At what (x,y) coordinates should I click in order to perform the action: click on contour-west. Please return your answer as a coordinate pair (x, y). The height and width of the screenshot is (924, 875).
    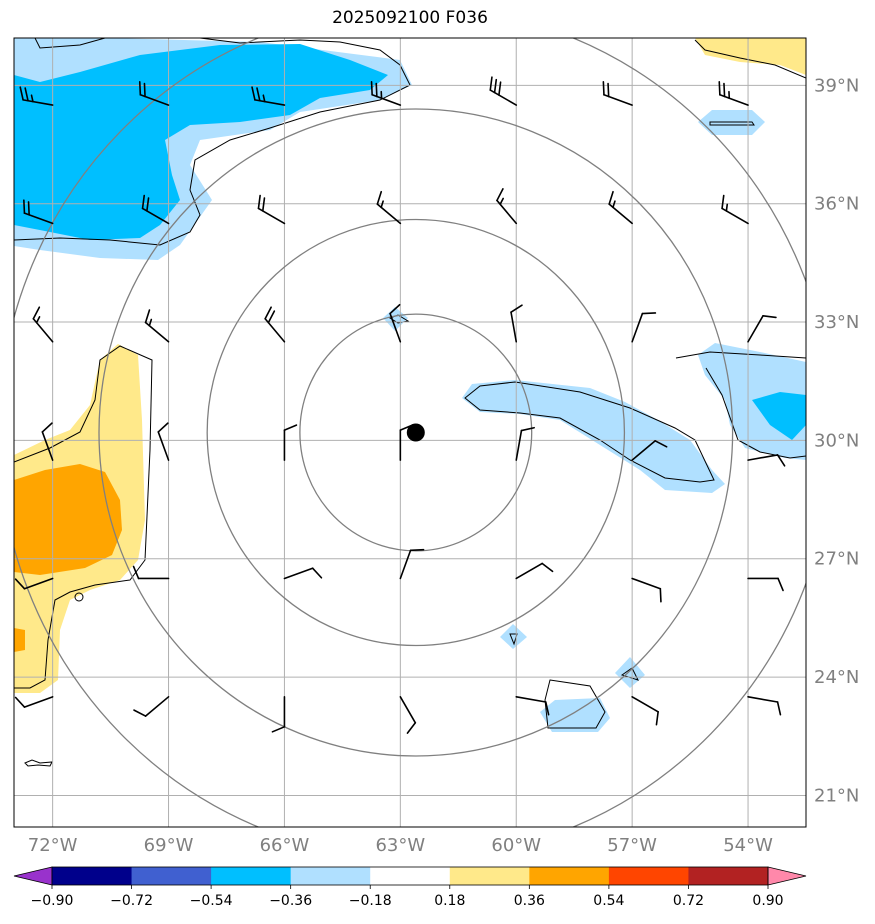
    Looking at the image, I should click on (83, 517).